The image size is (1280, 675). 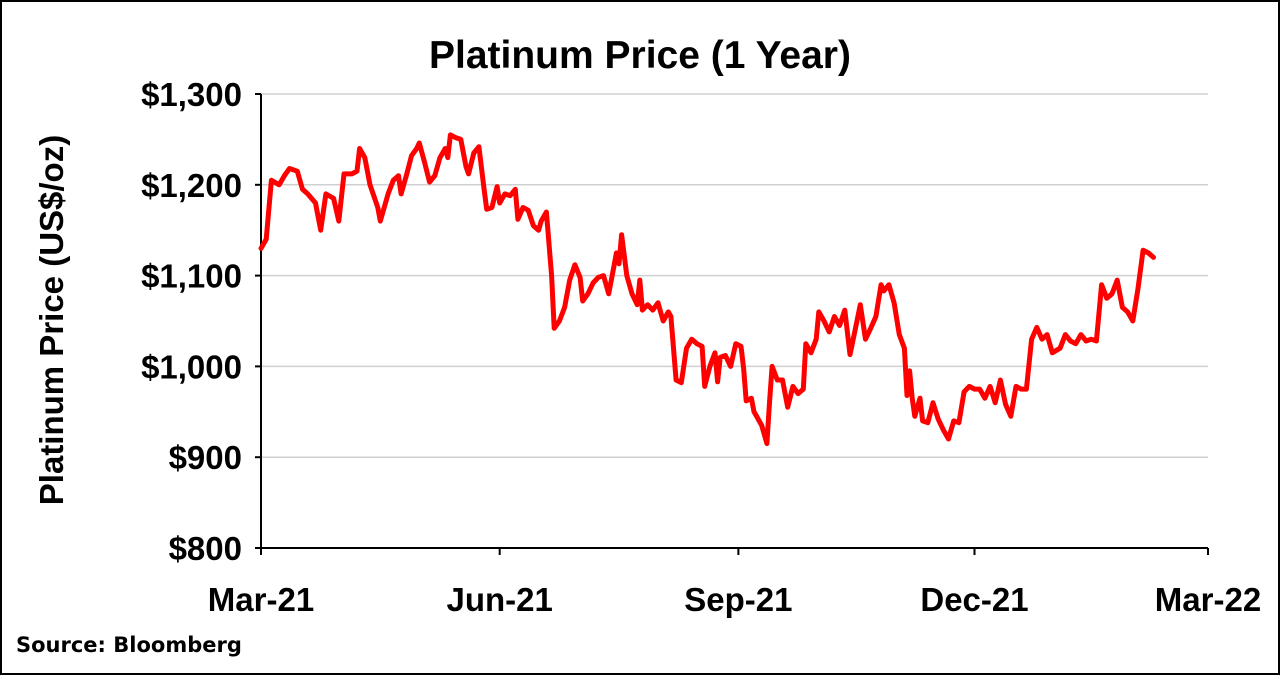 What do you see at coordinates (640, 55) in the screenshot?
I see `chart-title: Platinum Price (1 Year)` at bounding box center [640, 55].